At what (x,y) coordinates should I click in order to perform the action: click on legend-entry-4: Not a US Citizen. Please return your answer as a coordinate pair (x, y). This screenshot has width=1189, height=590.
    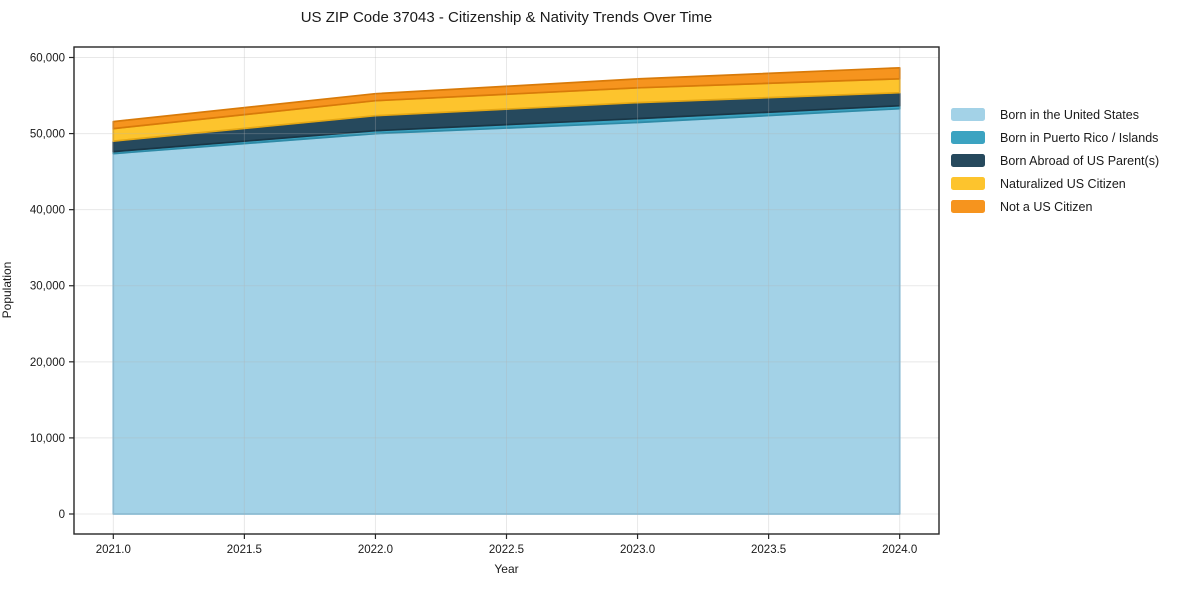
    Looking at the image, I should click on (1055, 206).